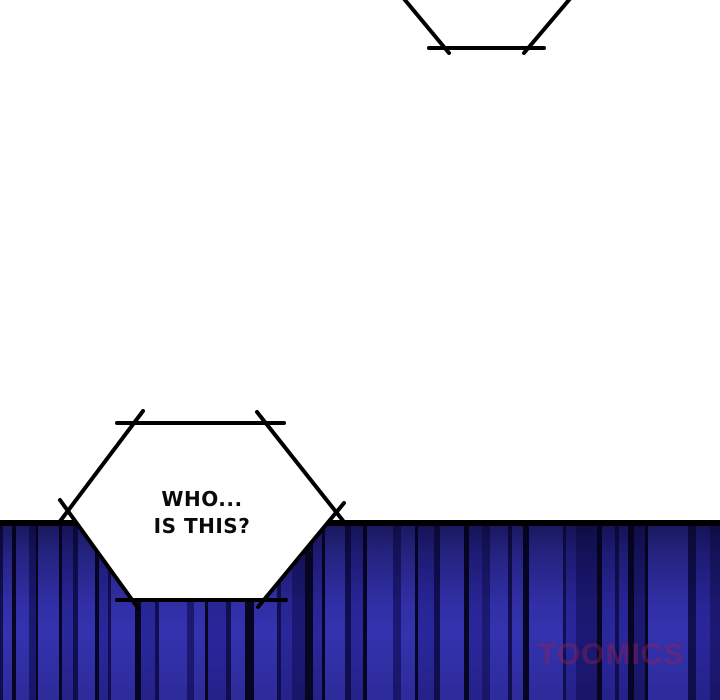  I want to click on top-bubble-left-edge, so click(426, 27).